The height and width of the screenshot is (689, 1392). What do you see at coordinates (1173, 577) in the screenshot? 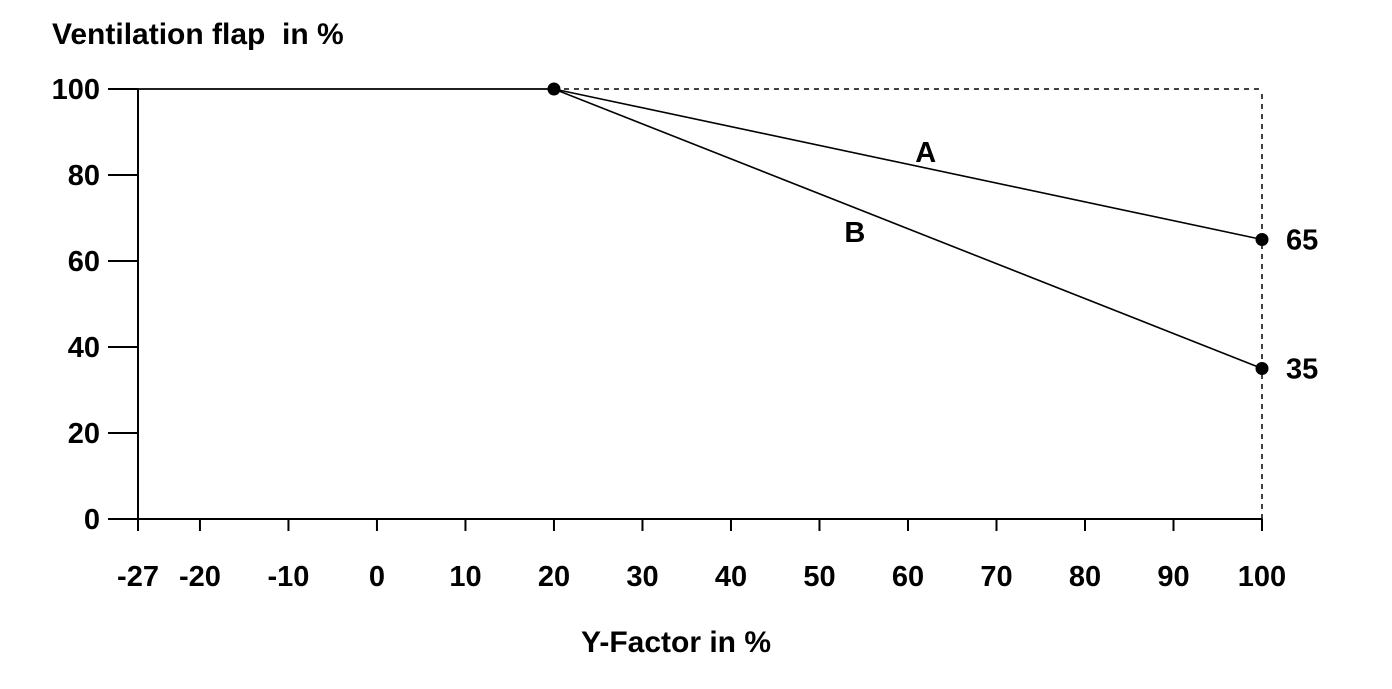
I see `x-tick-label: 90` at bounding box center [1173, 577].